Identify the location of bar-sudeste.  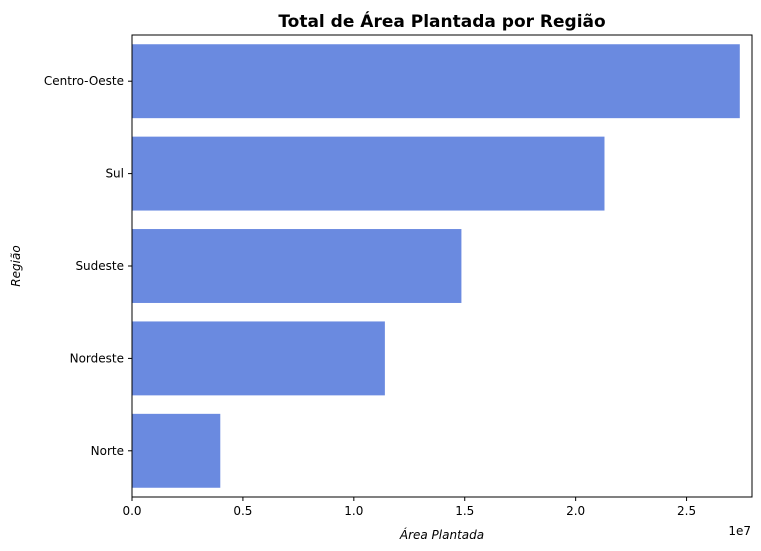
(297, 266).